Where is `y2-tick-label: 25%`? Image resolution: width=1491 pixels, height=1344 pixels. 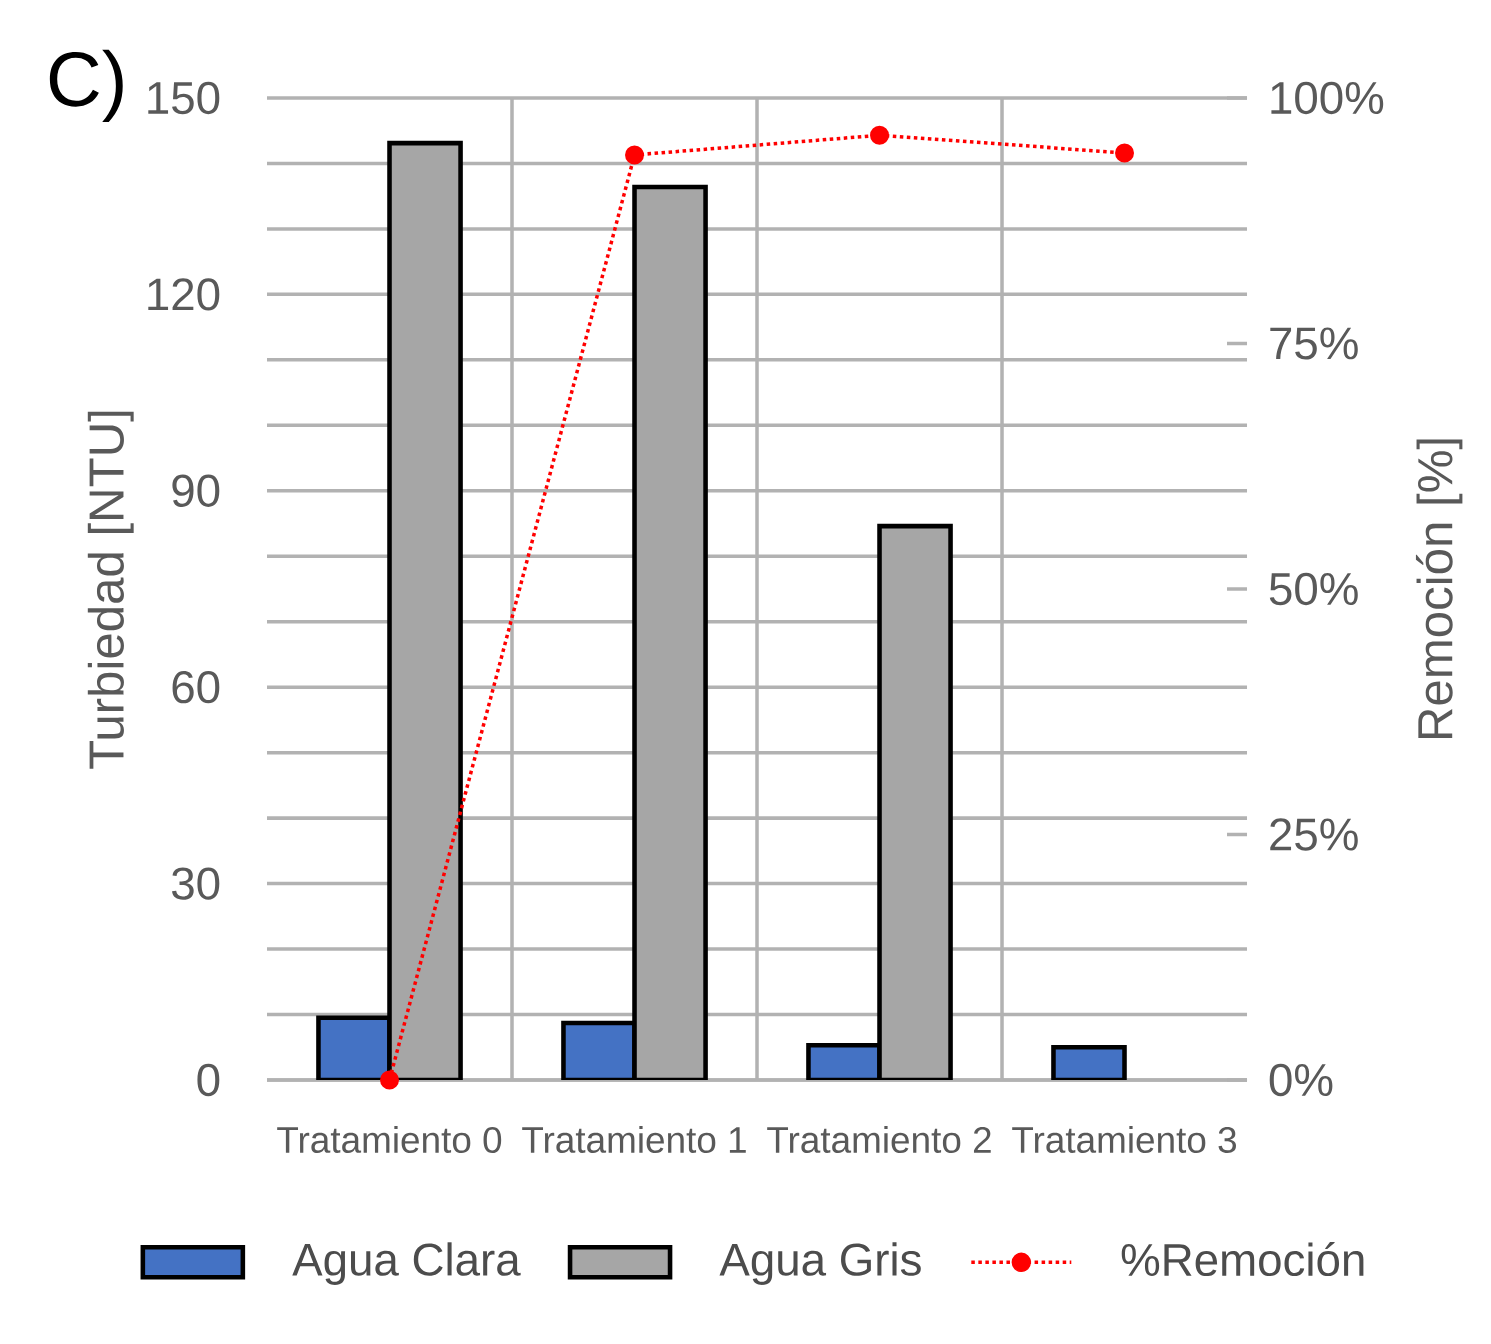 y2-tick-label: 25% is located at coordinates (1314, 834).